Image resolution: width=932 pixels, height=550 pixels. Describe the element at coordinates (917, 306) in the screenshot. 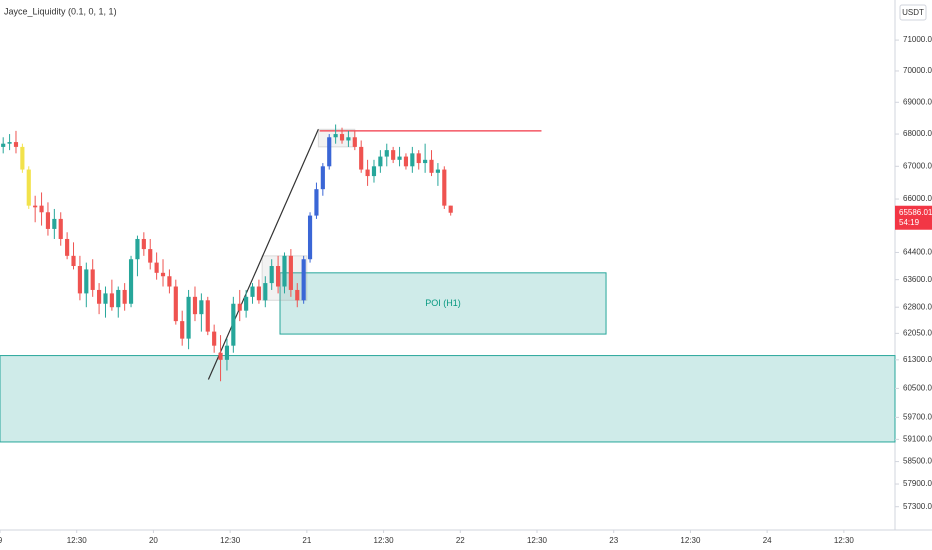

I see `y-tick-label: 62800.00` at that location.